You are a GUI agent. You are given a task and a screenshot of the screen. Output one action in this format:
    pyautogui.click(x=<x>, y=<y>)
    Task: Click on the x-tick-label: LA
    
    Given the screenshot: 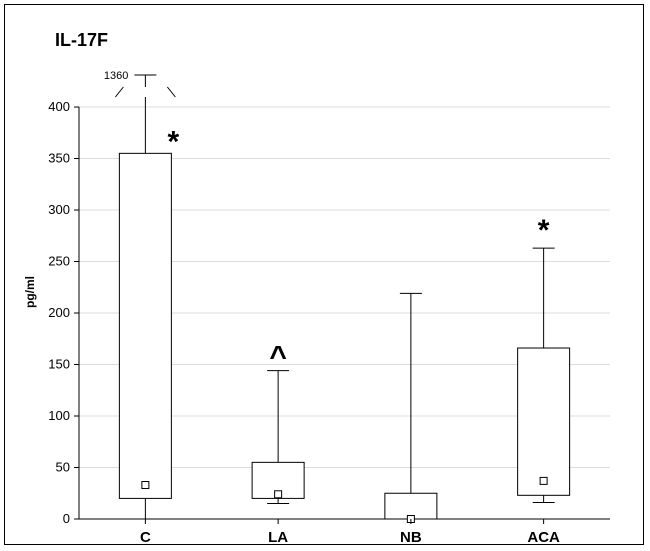 What is the action you would take?
    pyautogui.click(x=278, y=537)
    